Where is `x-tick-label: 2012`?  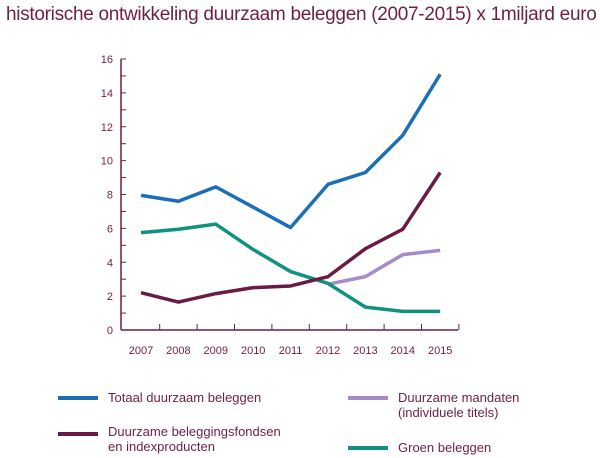 x-tick-label: 2012 is located at coordinates (328, 351).